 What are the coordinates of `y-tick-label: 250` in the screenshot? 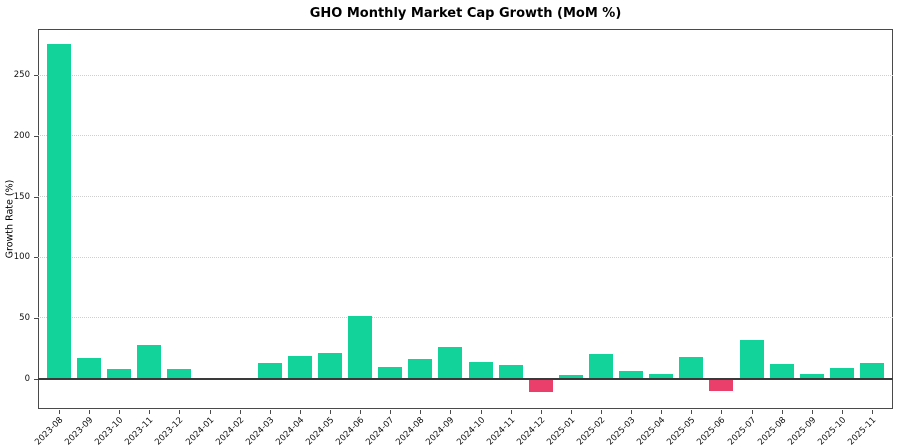 It's located at (21, 75).